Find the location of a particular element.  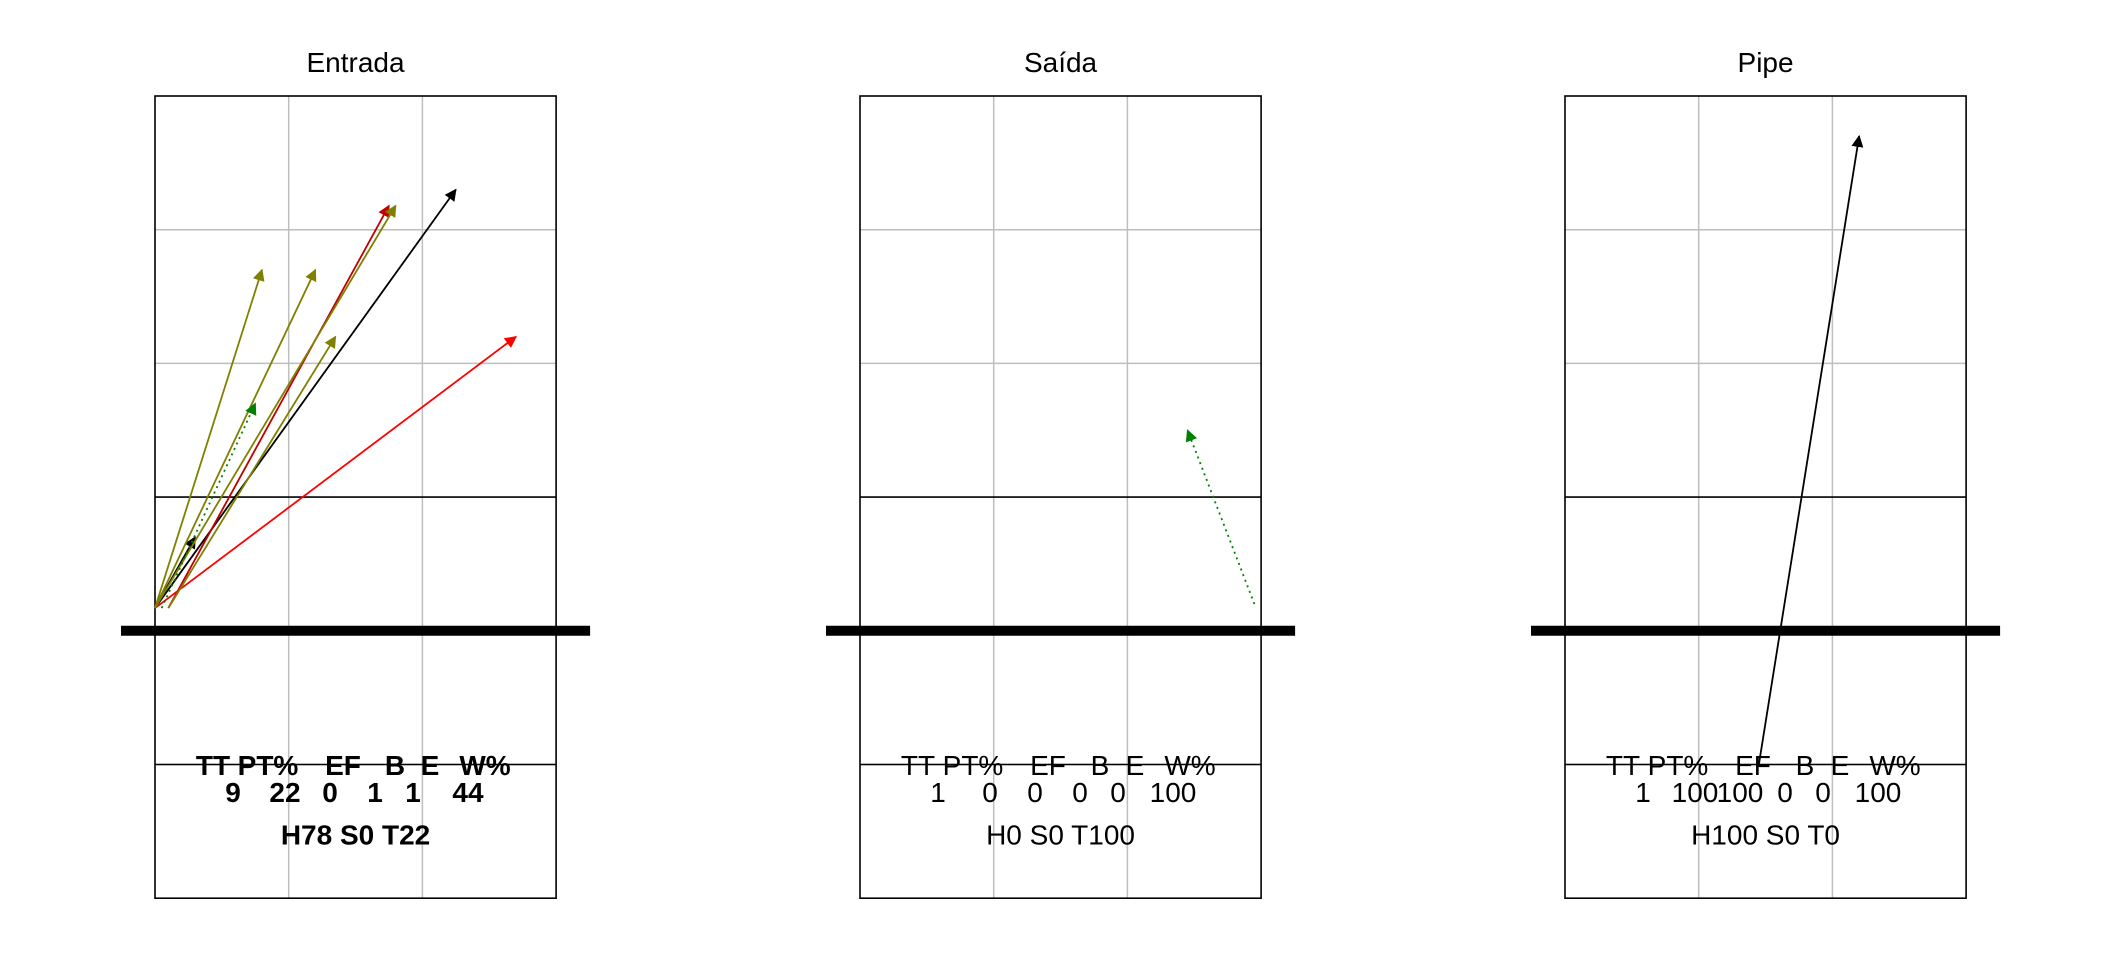

panel-title: Entrada is located at coordinates (356, 62).